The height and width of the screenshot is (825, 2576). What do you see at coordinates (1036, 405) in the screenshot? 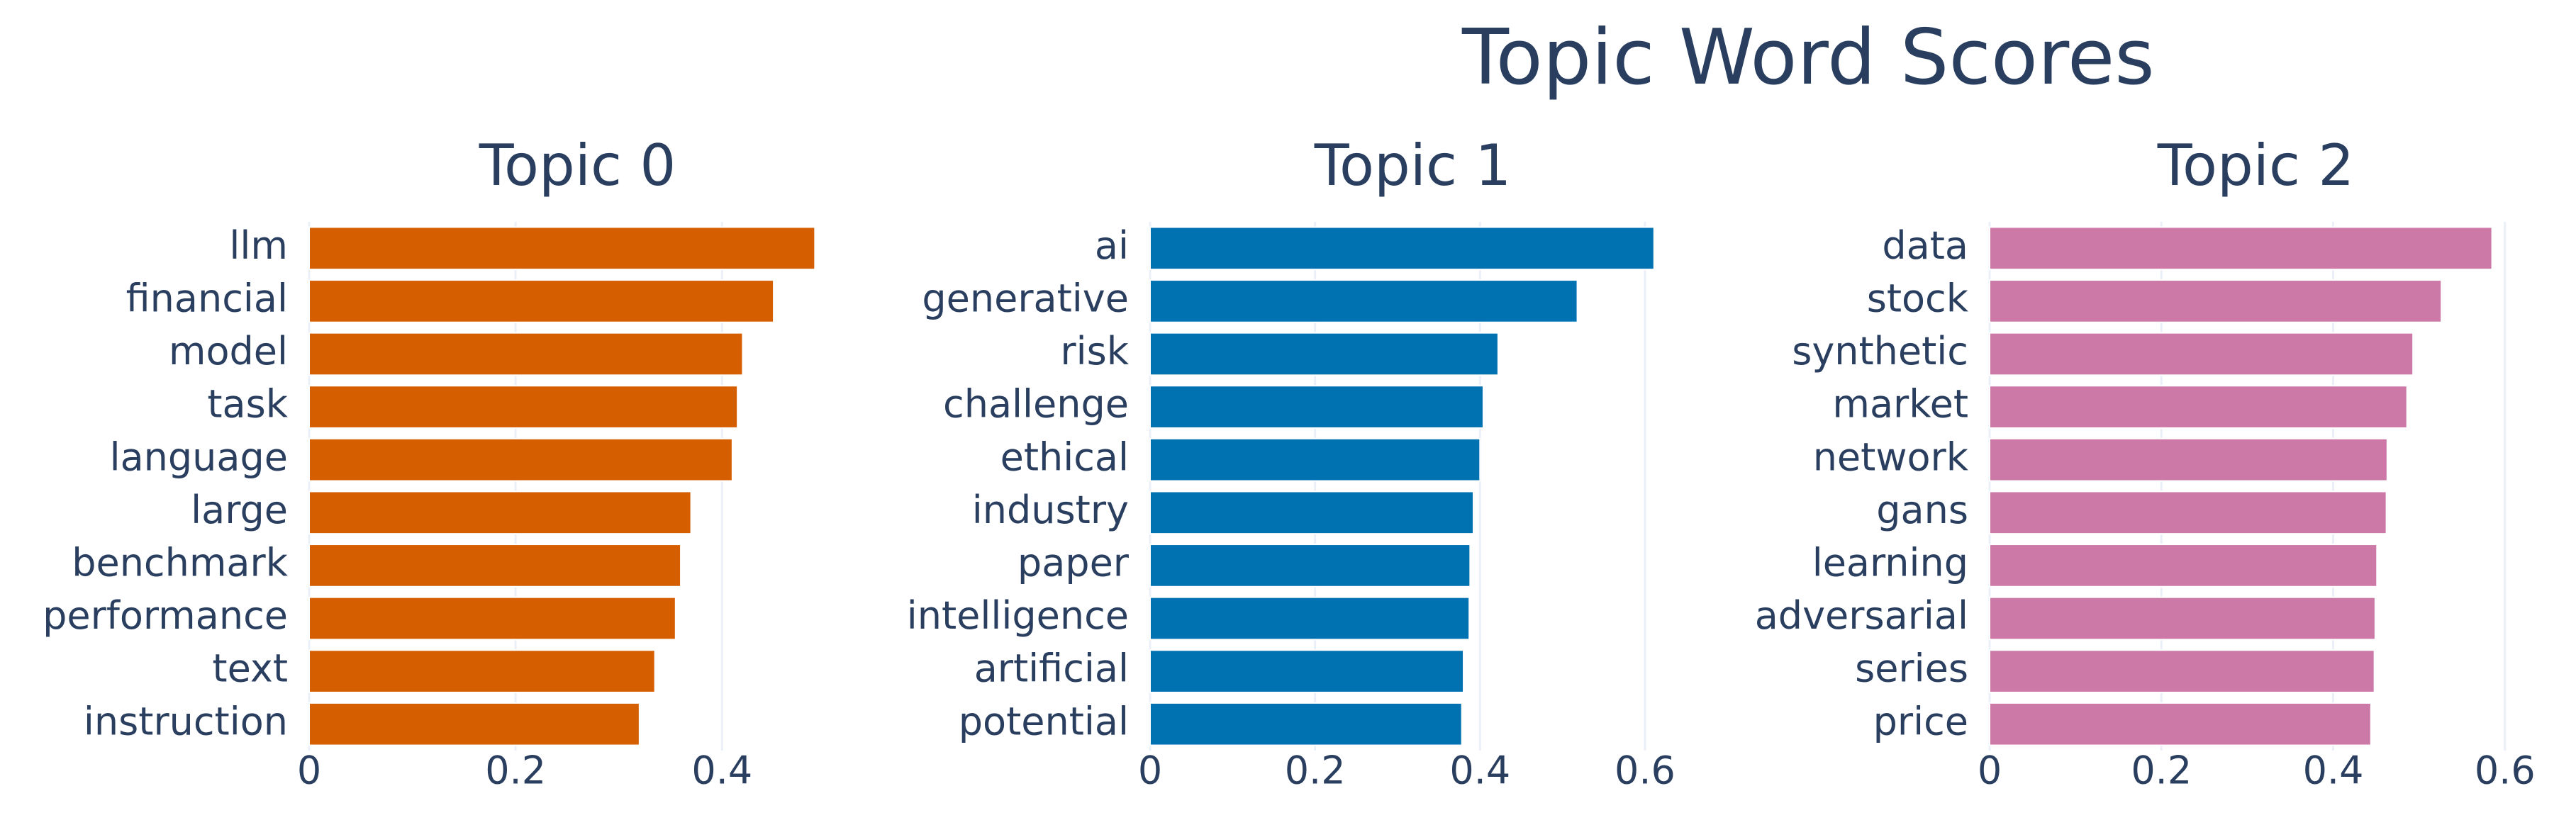
I see `y-tick-label: challenge` at bounding box center [1036, 405].